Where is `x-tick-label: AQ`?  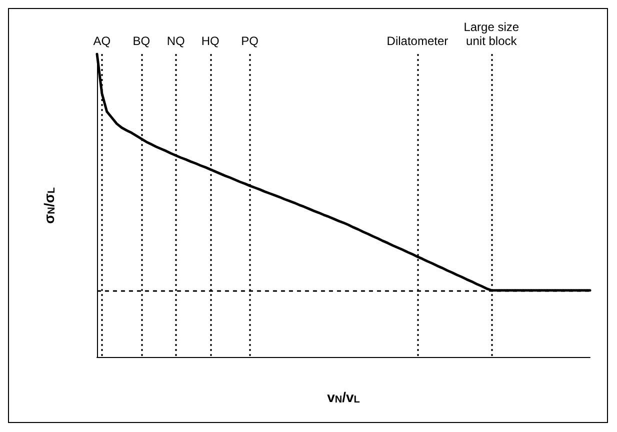 x-tick-label: AQ is located at coordinates (102, 41).